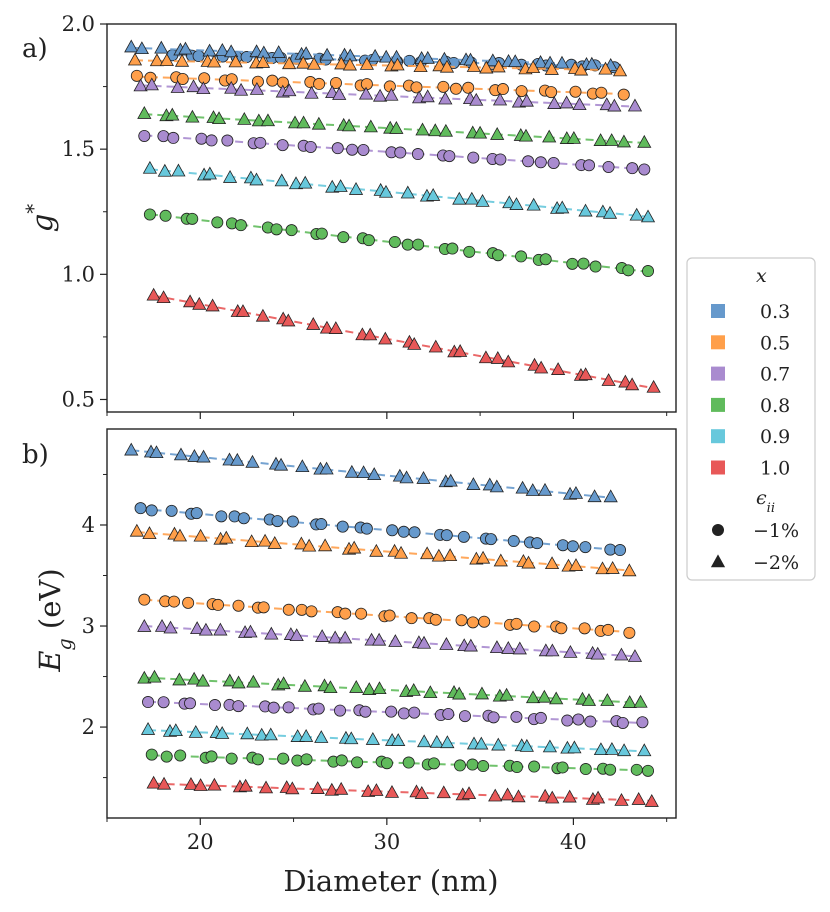 The width and height of the screenshot is (830, 912). What do you see at coordinates (775, 406) in the screenshot?
I see `legend-label: 0.8` at bounding box center [775, 406].